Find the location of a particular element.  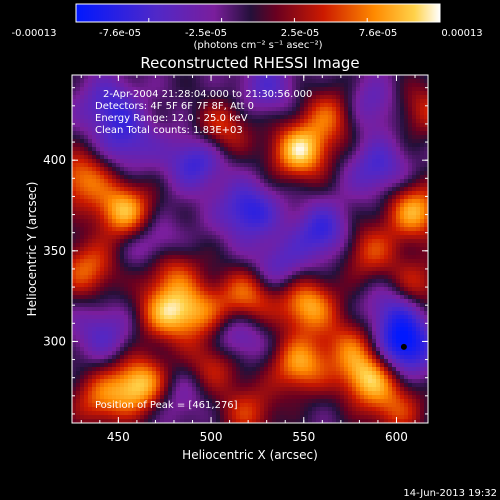

min-marker is located at coordinates (403, 346).